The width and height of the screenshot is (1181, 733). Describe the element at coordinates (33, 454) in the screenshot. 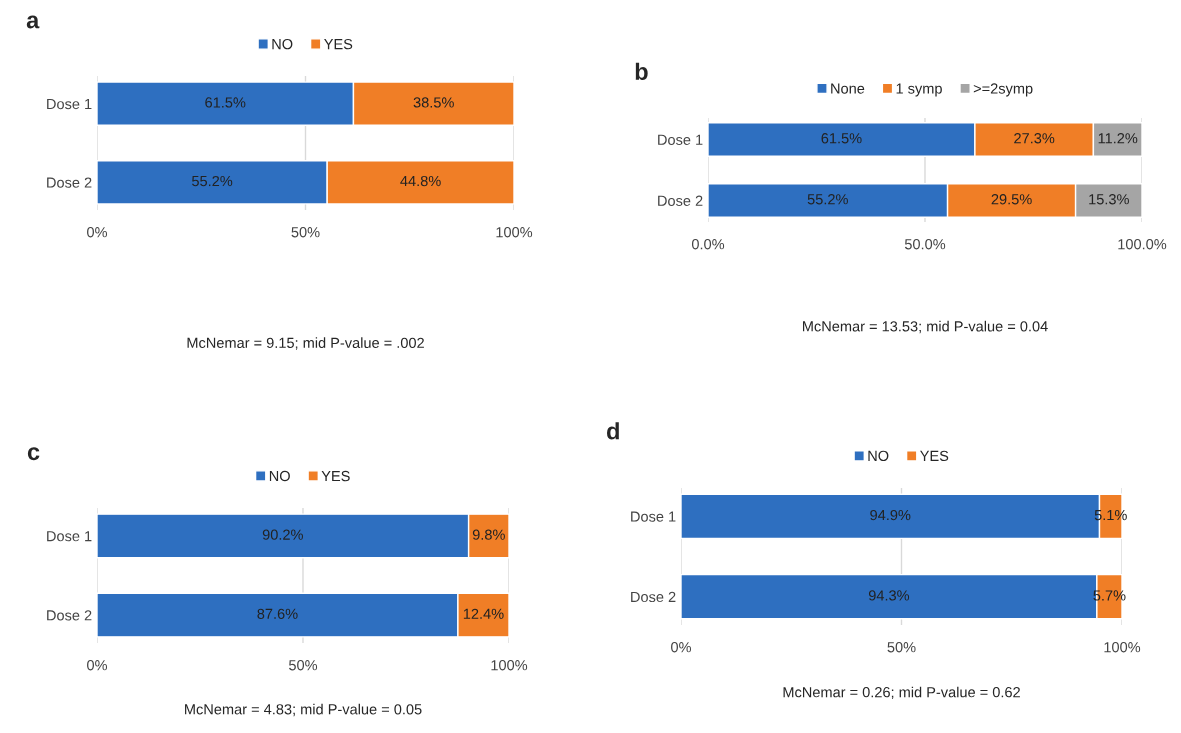

I see `chart-title: c` at that location.